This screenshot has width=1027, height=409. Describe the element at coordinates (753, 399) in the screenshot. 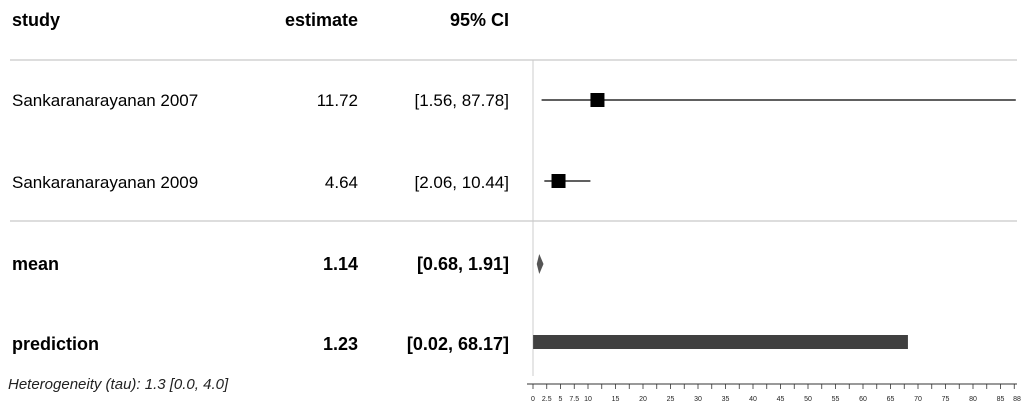

I see `x-tick-label: 40` at that location.